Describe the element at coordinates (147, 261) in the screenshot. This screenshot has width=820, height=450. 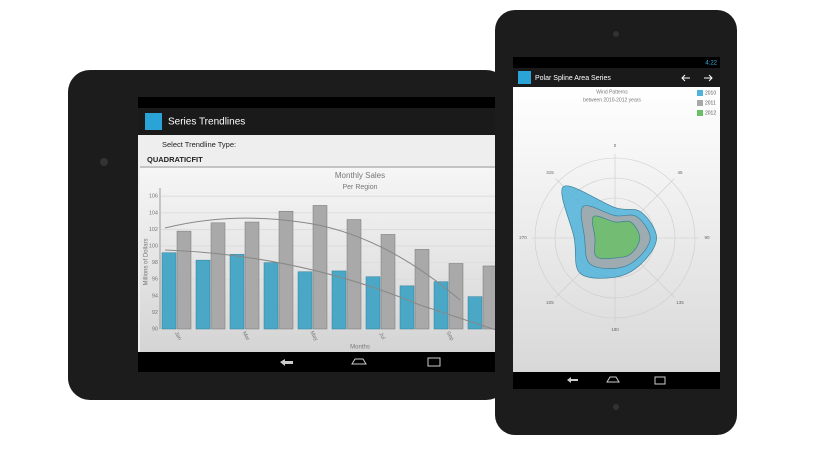
I see `y-axis-title: Millions of Dollars` at that location.